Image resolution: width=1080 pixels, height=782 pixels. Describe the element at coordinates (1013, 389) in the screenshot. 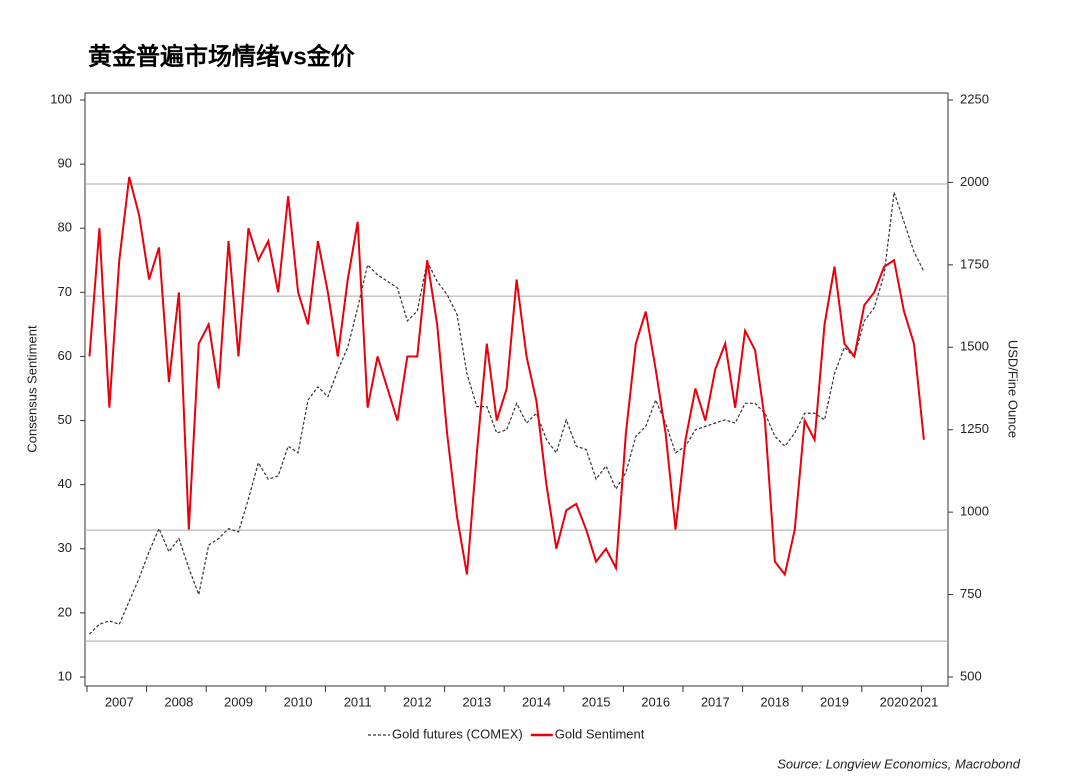

I see `y2-axis-label: USD/Fine Ounce` at that location.